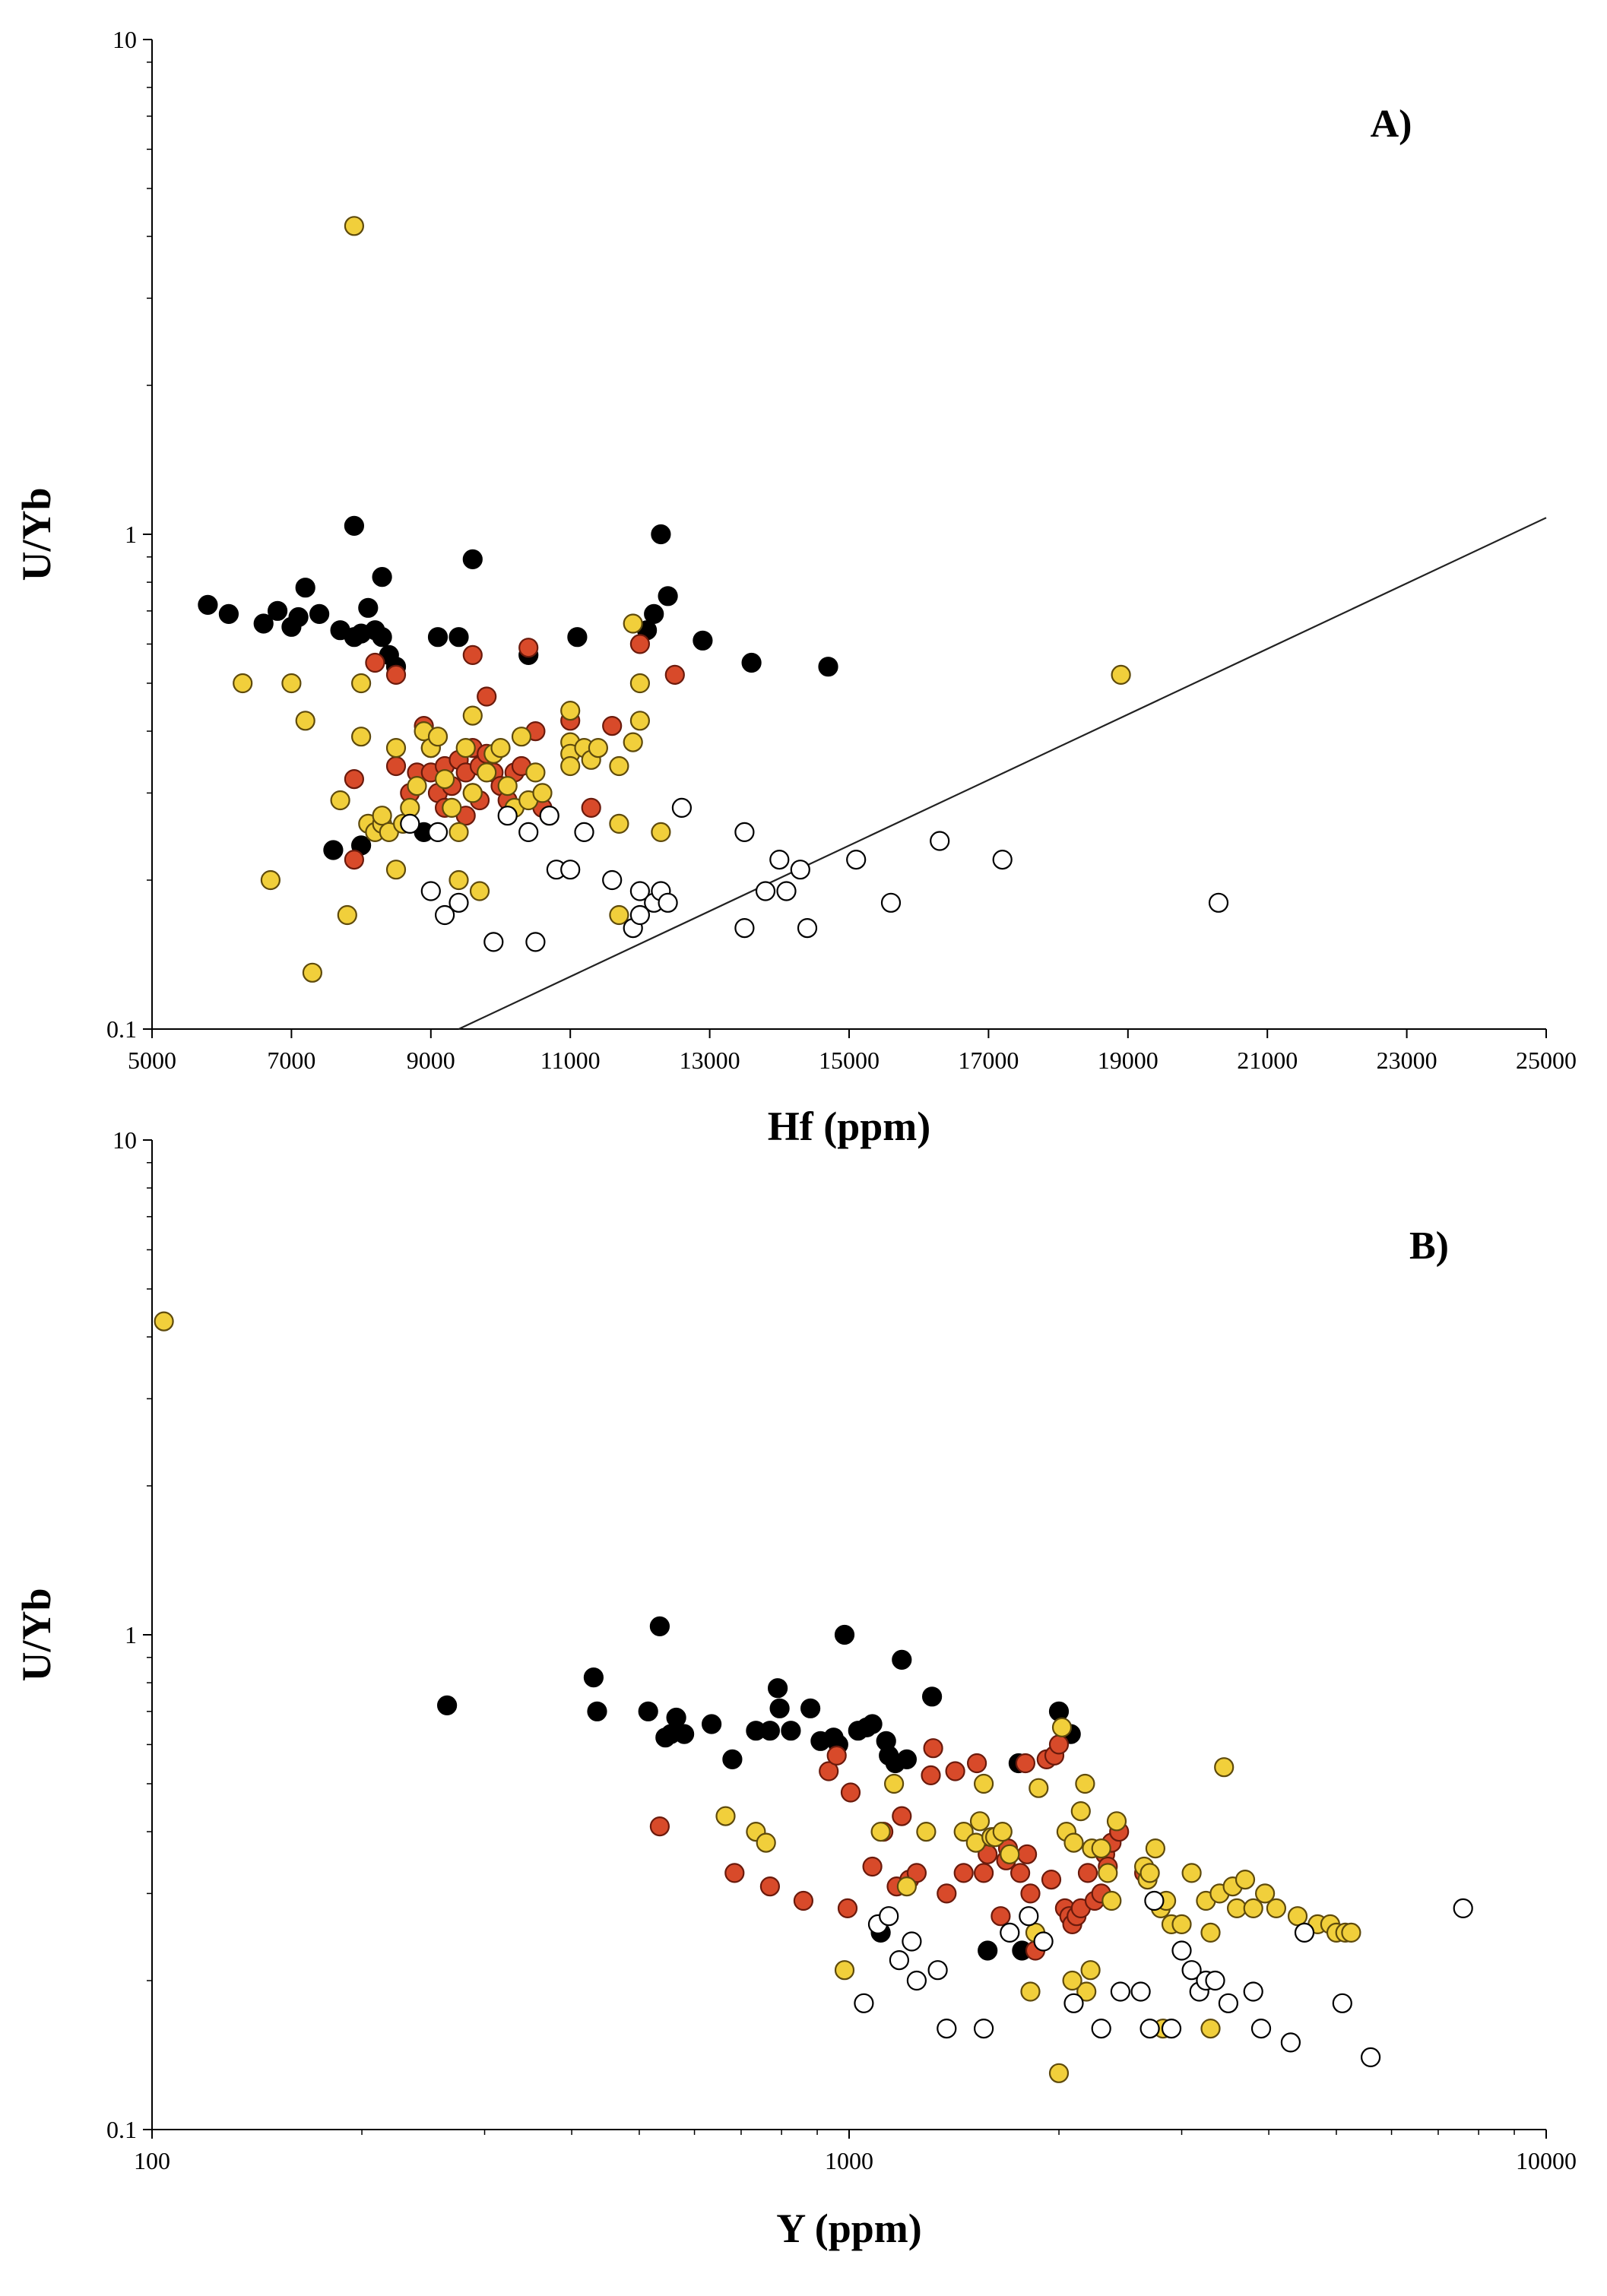 The image size is (1607, 2296). What do you see at coordinates (125, 40) in the screenshot?
I see `y-tick-label: 10` at bounding box center [125, 40].